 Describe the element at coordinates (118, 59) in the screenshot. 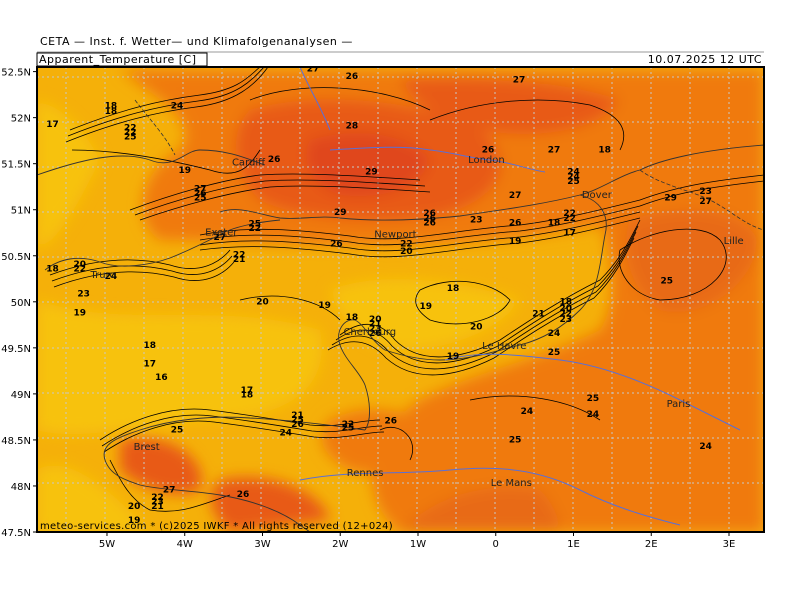

I see `variable-label: Apparent_Temperature [C]` at that location.